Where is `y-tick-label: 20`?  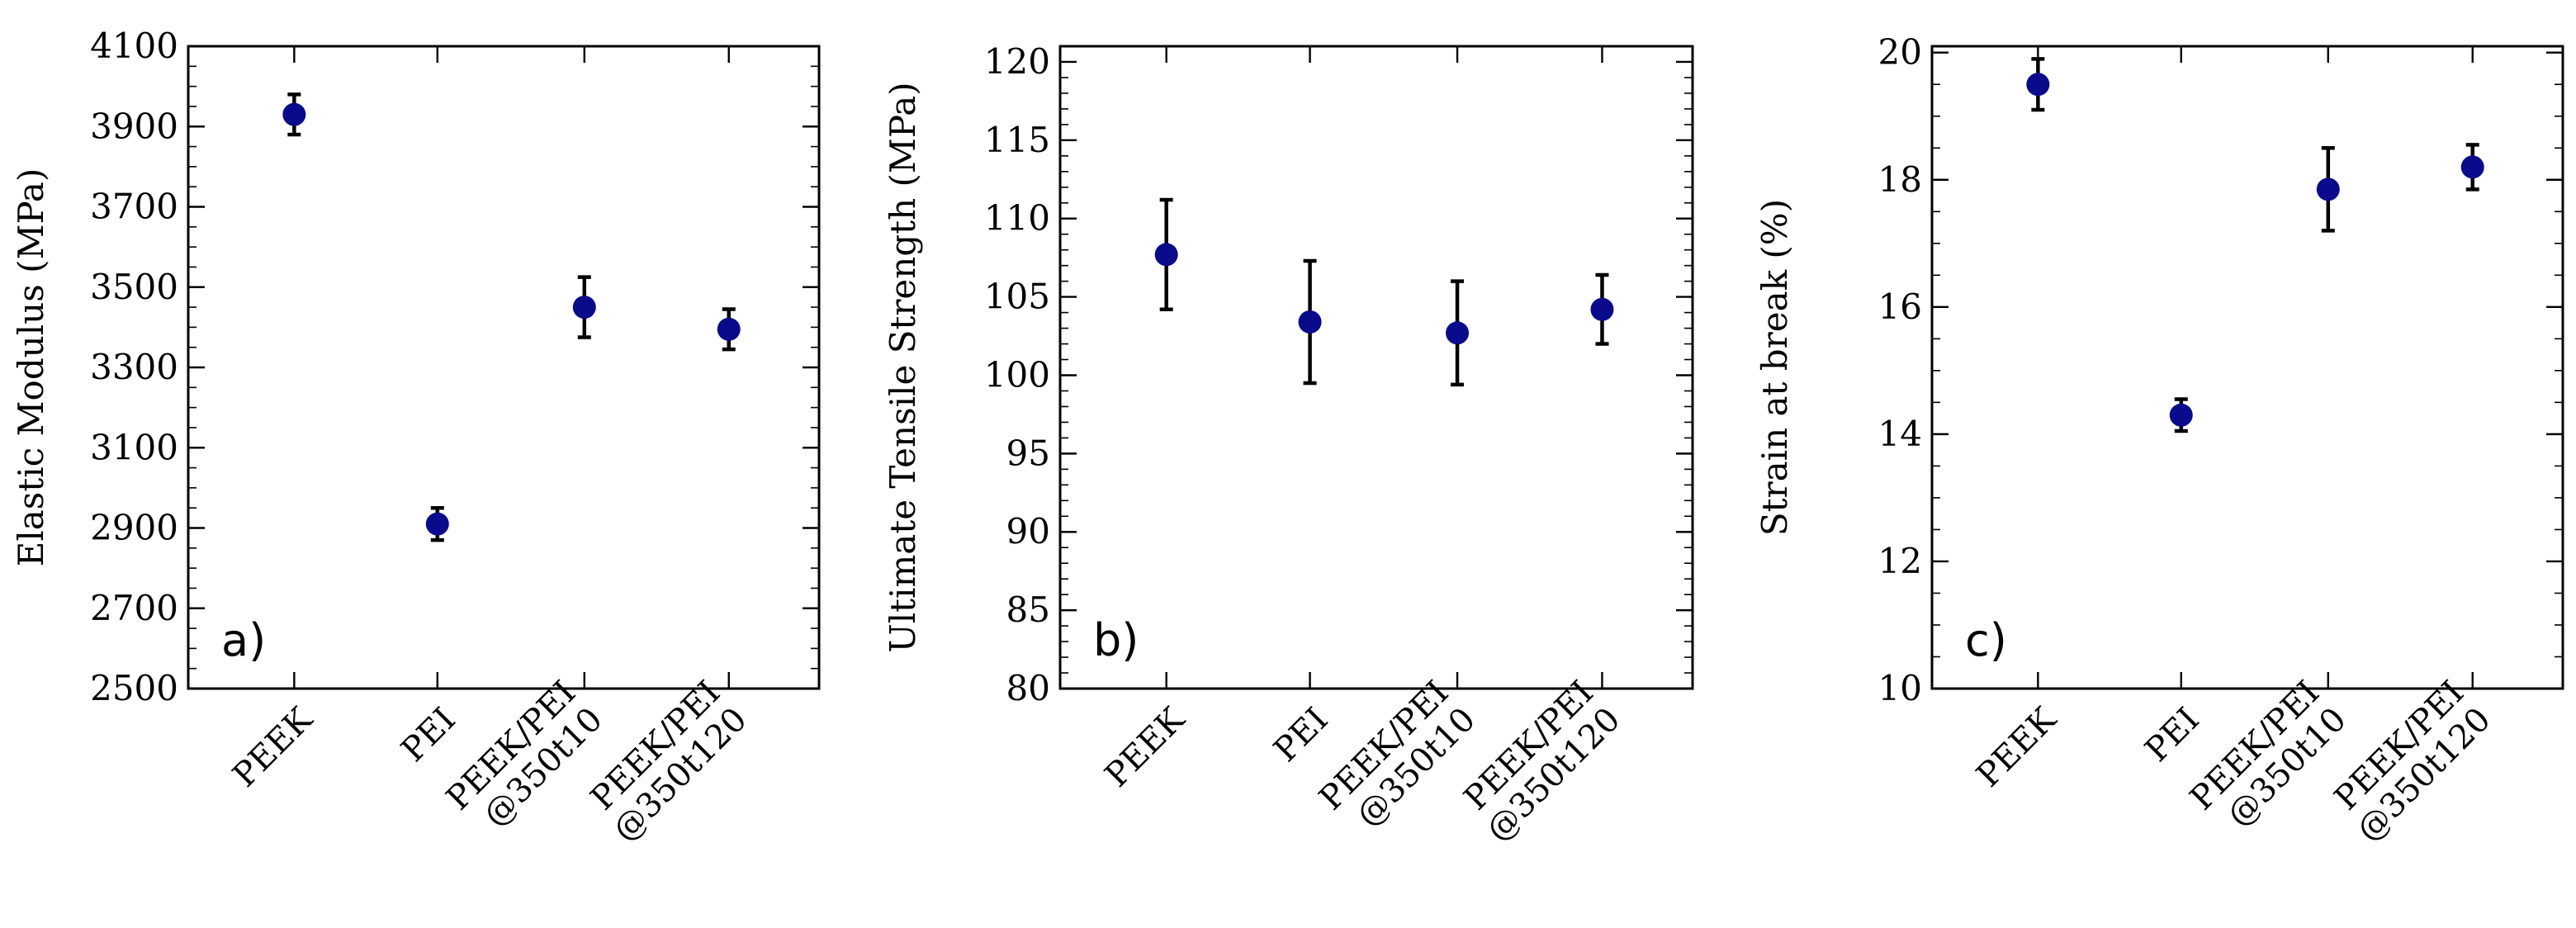 y-tick-label: 20 is located at coordinates (1900, 53).